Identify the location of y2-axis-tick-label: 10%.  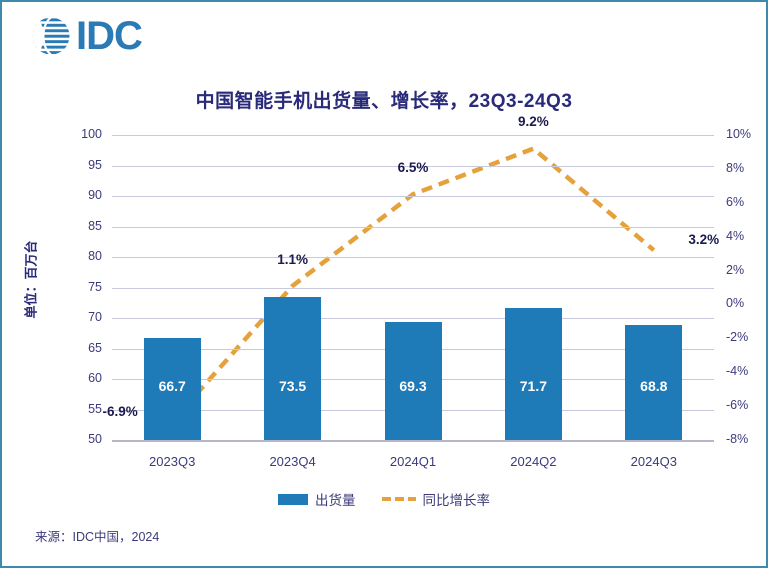
(739, 134).